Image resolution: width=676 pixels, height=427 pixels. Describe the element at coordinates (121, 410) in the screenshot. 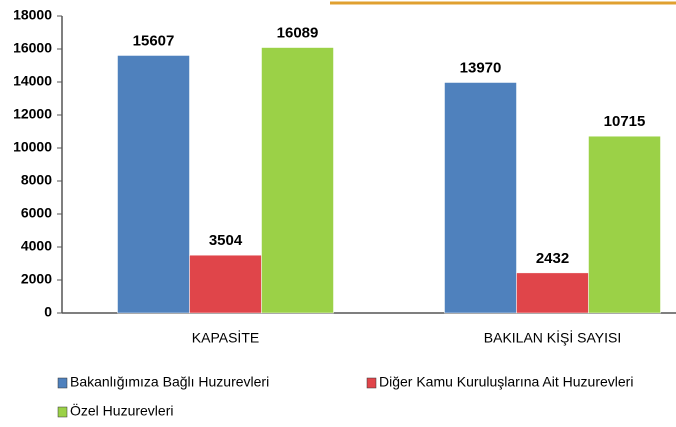

I see `legend-label: Özel Huzurevleri` at that location.